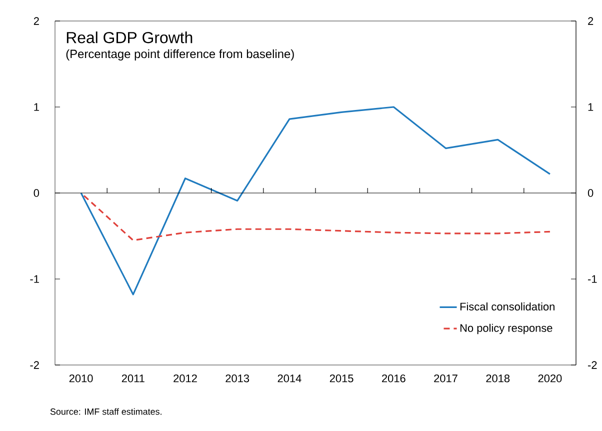 This screenshot has height=431, width=602. What do you see at coordinates (507, 306) in the screenshot?
I see `legend-label: Fiscal consolidation` at bounding box center [507, 306].